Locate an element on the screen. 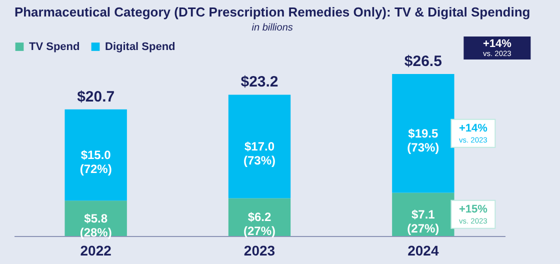  data-label: $15.0 (72%) is located at coordinates (96, 162).